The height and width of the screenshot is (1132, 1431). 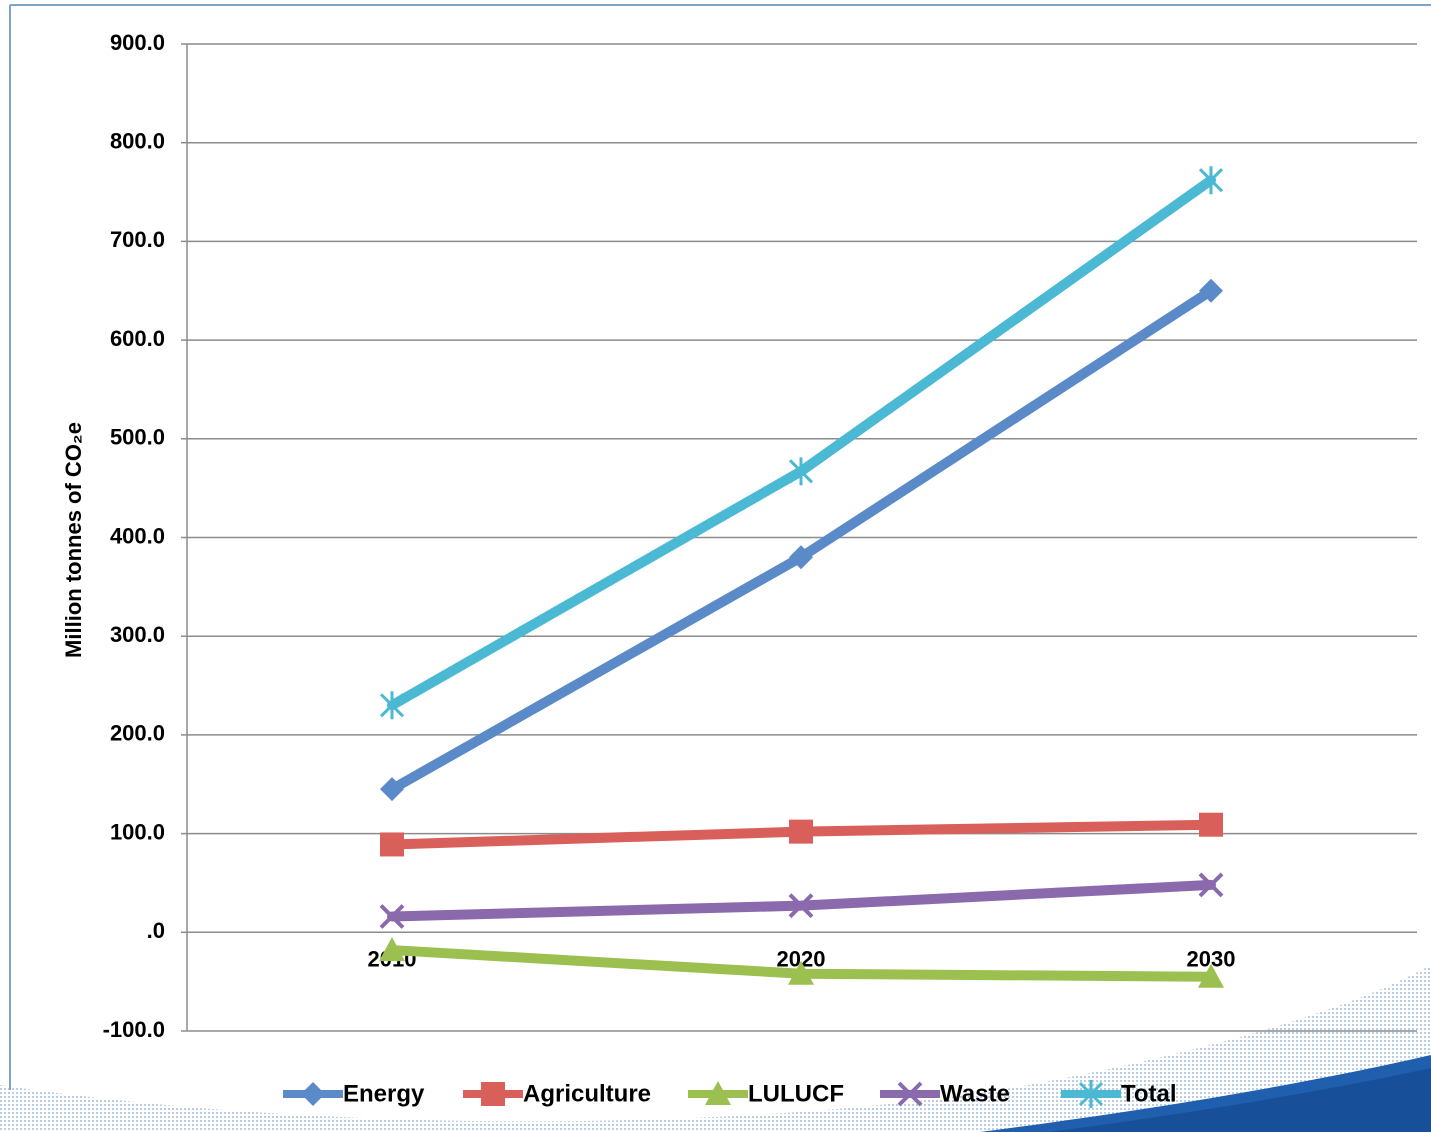 What do you see at coordinates (975, 1093) in the screenshot?
I see `legend-label-waste: Waste` at bounding box center [975, 1093].